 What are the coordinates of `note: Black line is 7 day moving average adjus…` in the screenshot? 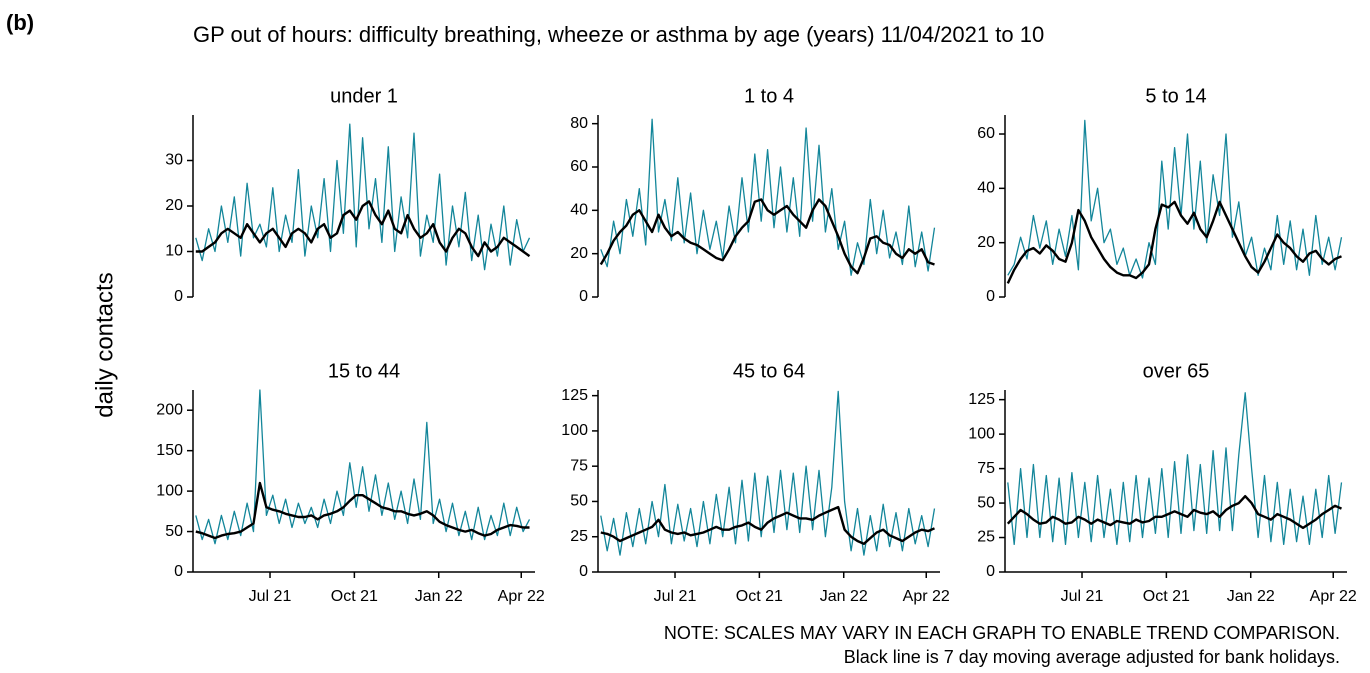 It's located at (1092, 657).